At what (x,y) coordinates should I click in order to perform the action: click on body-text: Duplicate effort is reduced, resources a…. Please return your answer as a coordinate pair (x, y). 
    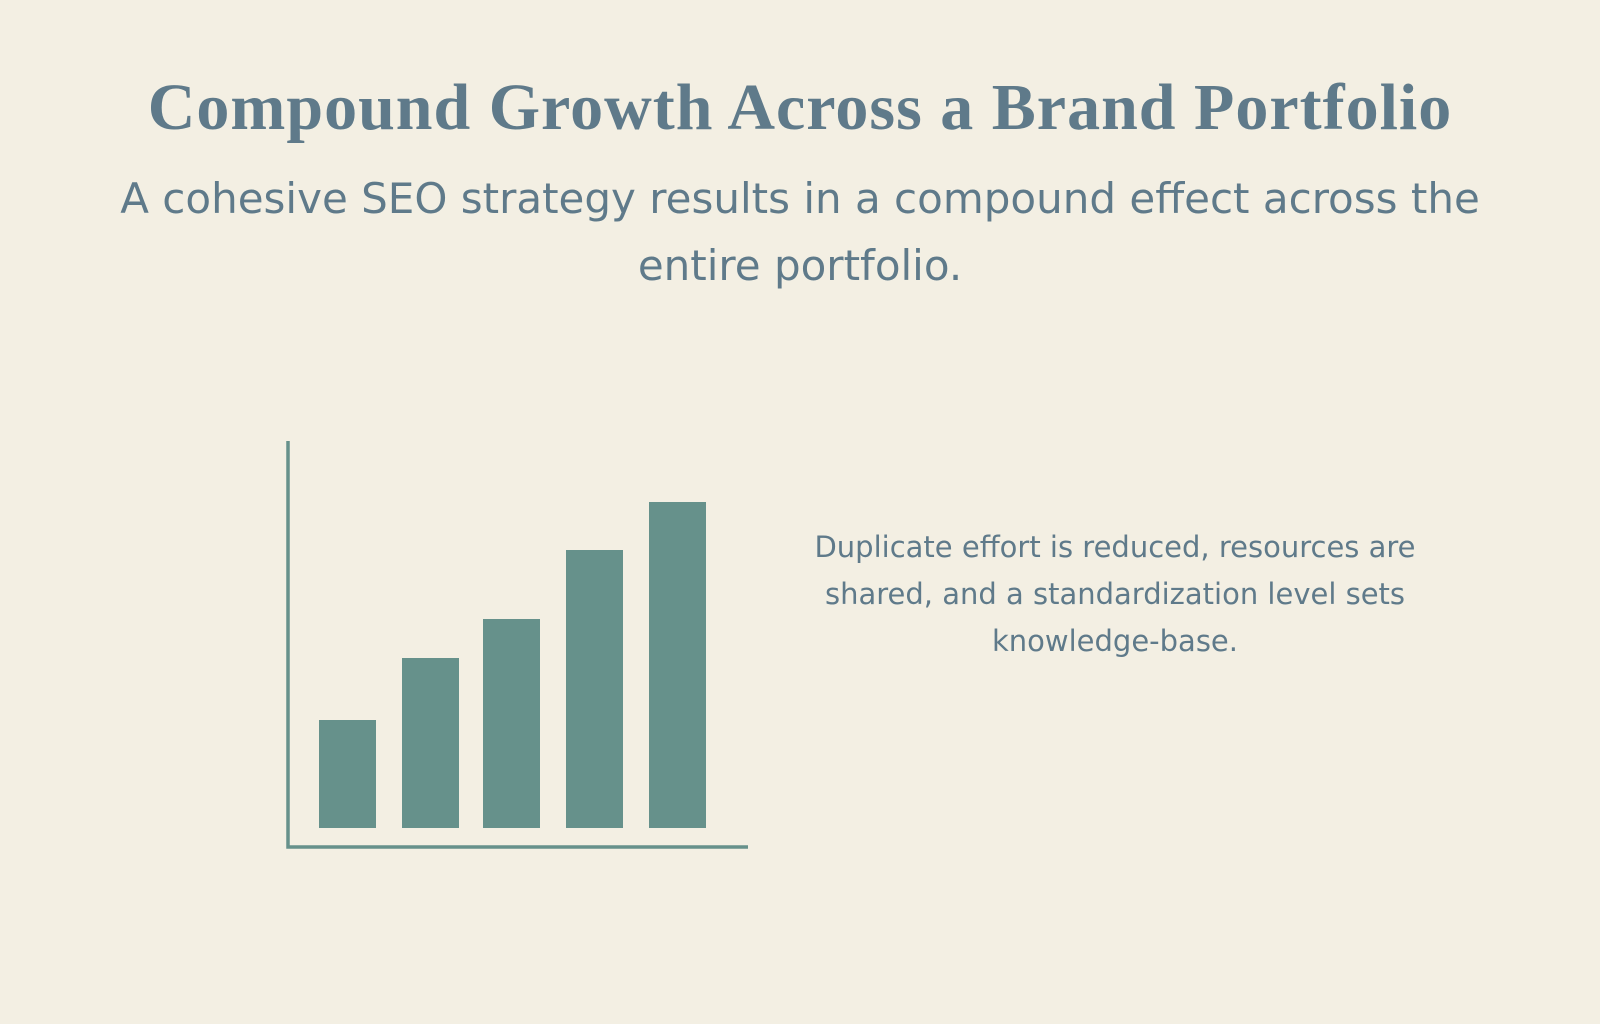
    Looking at the image, I should click on (1115, 594).